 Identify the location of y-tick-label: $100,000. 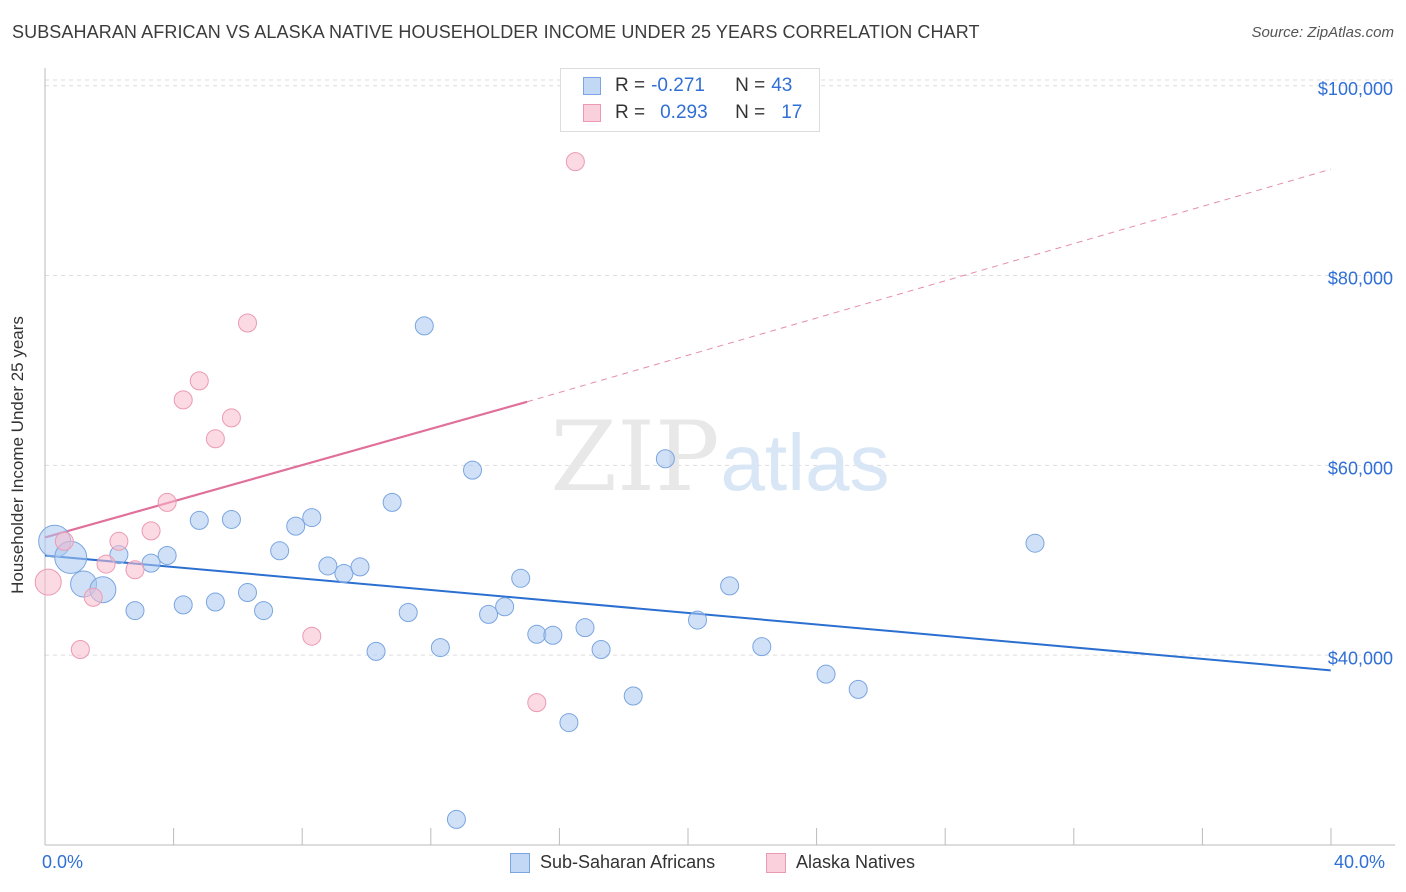
(1355, 89).